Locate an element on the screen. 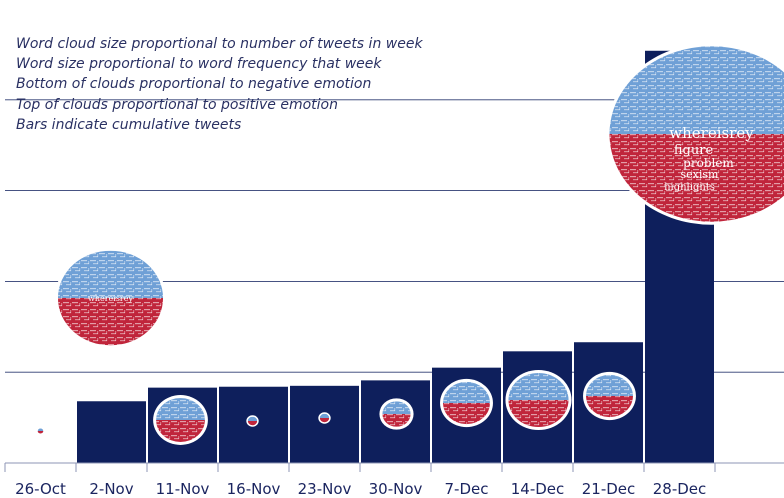 The width and height of the screenshot is (784, 498). x-tick-label-16-Nov: 16-Nov is located at coordinates (254, 489).